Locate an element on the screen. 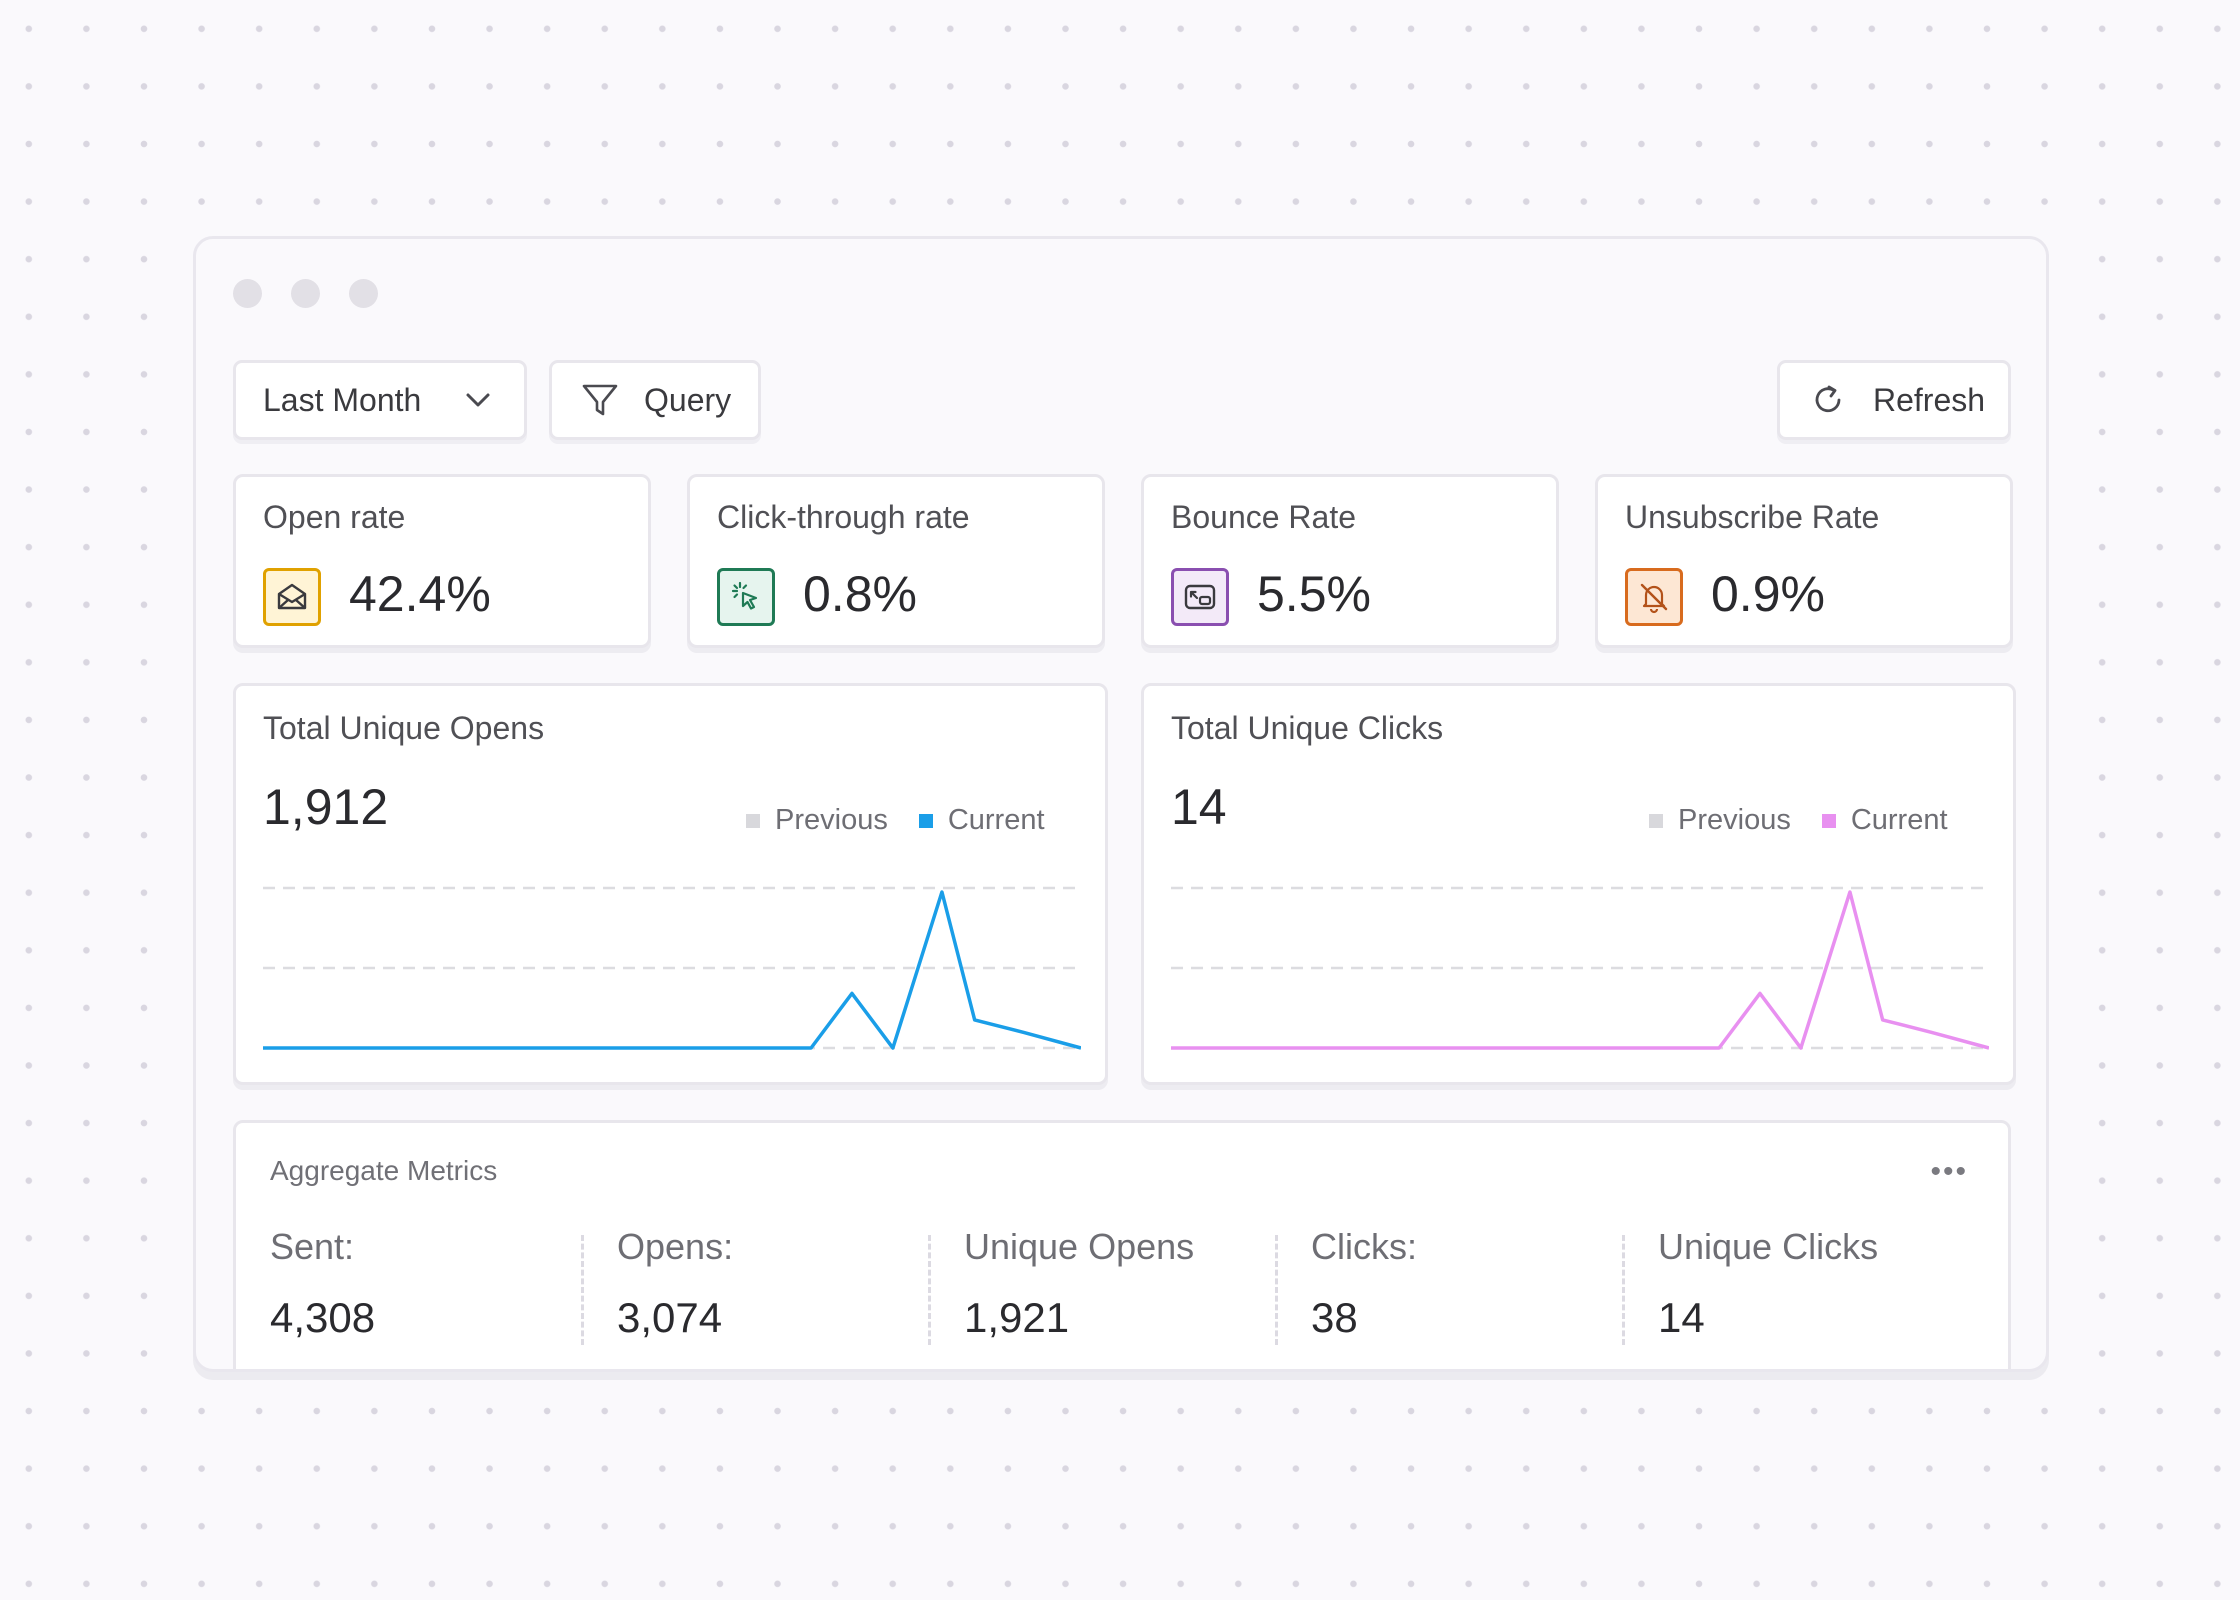 The height and width of the screenshot is (1600, 2240). metric-value: 3,074 is located at coordinates (670, 1317).